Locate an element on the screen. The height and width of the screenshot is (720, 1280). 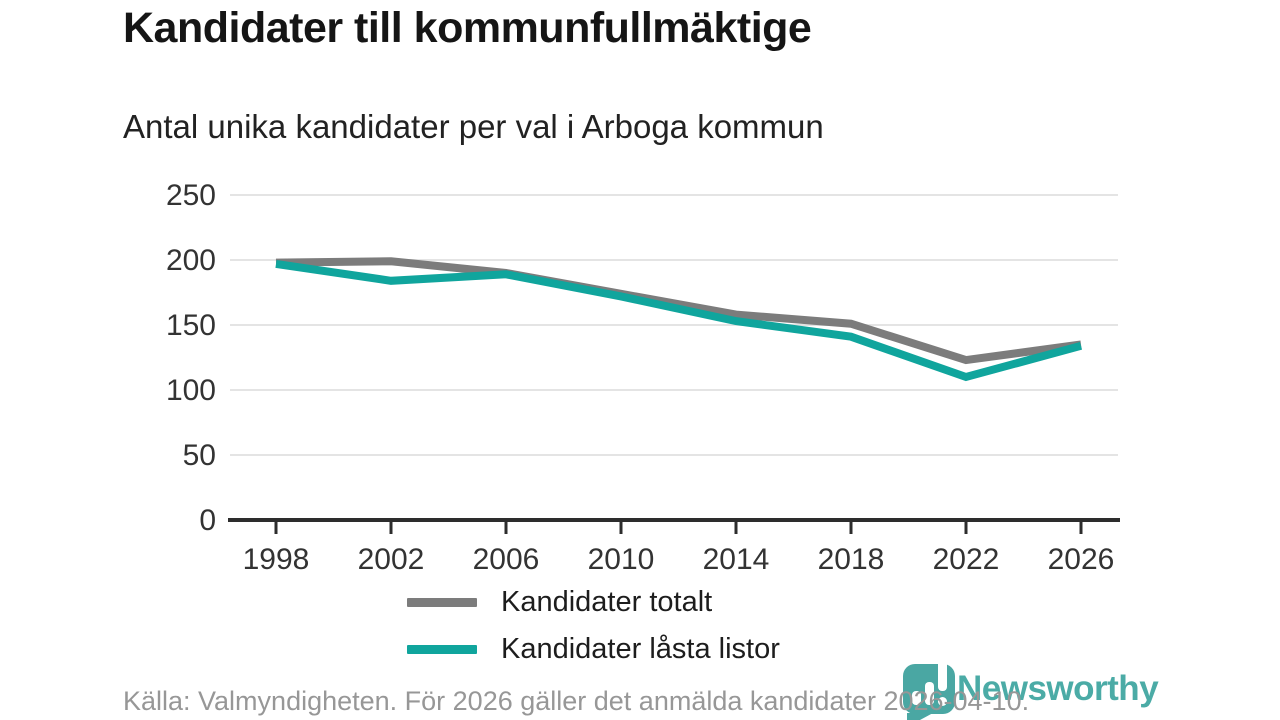
logo-exclamation-bar is located at coordinates (942, 673).